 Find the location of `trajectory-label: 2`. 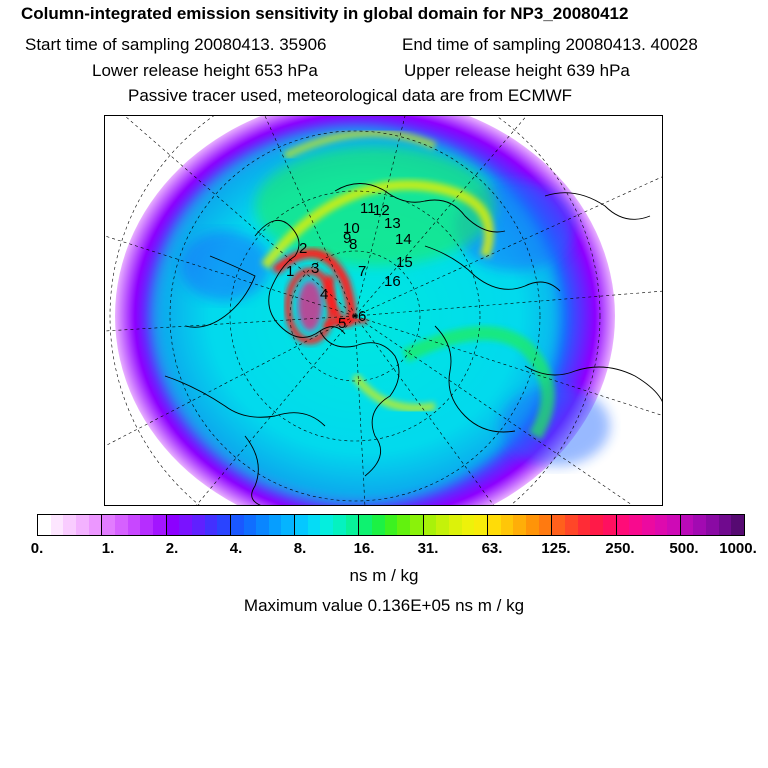

trajectory-label: 2 is located at coordinates (303, 248).